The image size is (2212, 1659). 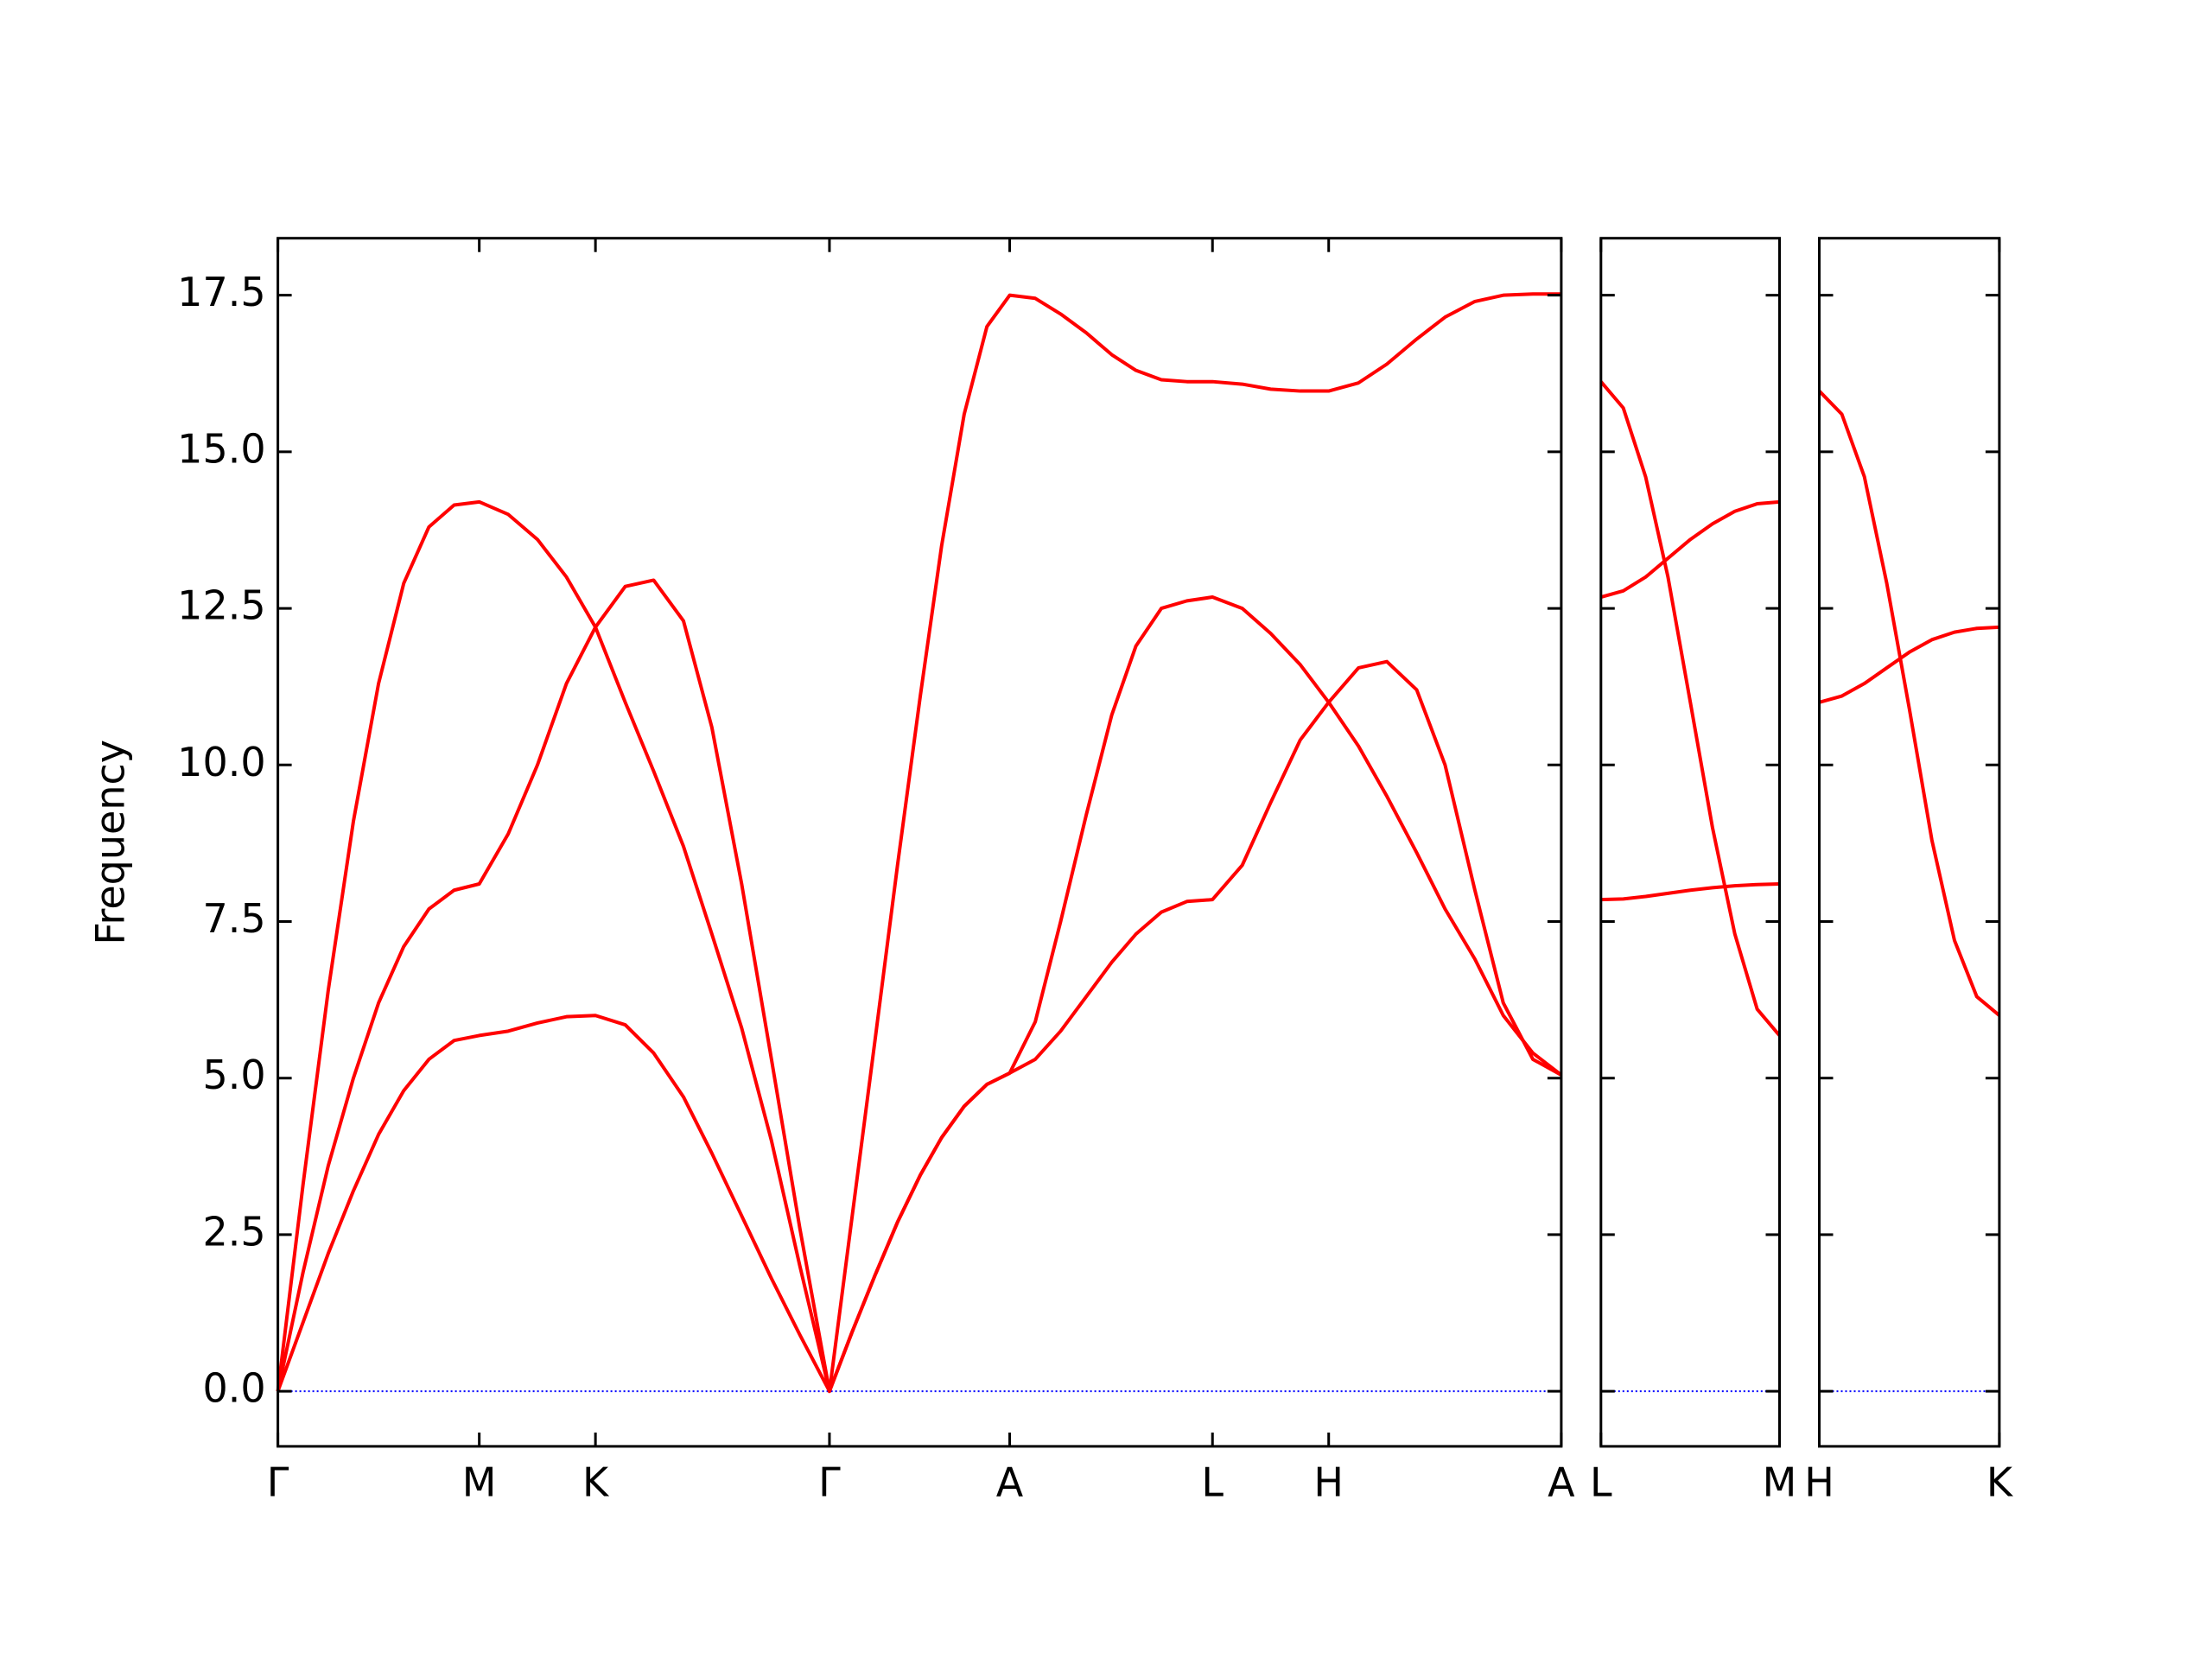 What do you see at coordinates (221, 605) in the screenshot?
I see `y-tick-label: 12.5` at bounding box center [221, 605].